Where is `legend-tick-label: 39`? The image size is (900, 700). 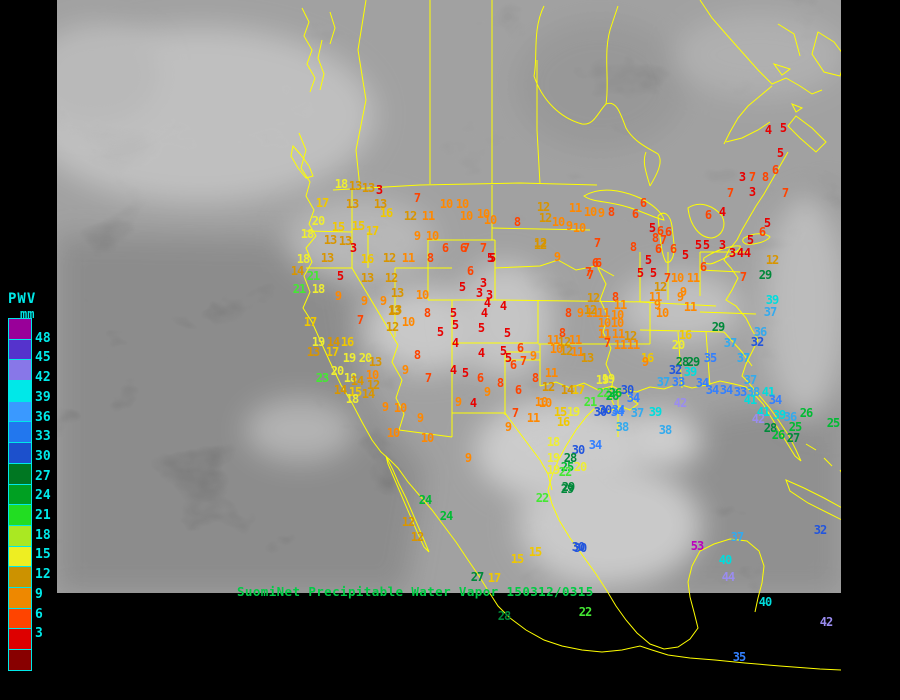
legend-tick-label: 39 is located at coordinates (43, 397).